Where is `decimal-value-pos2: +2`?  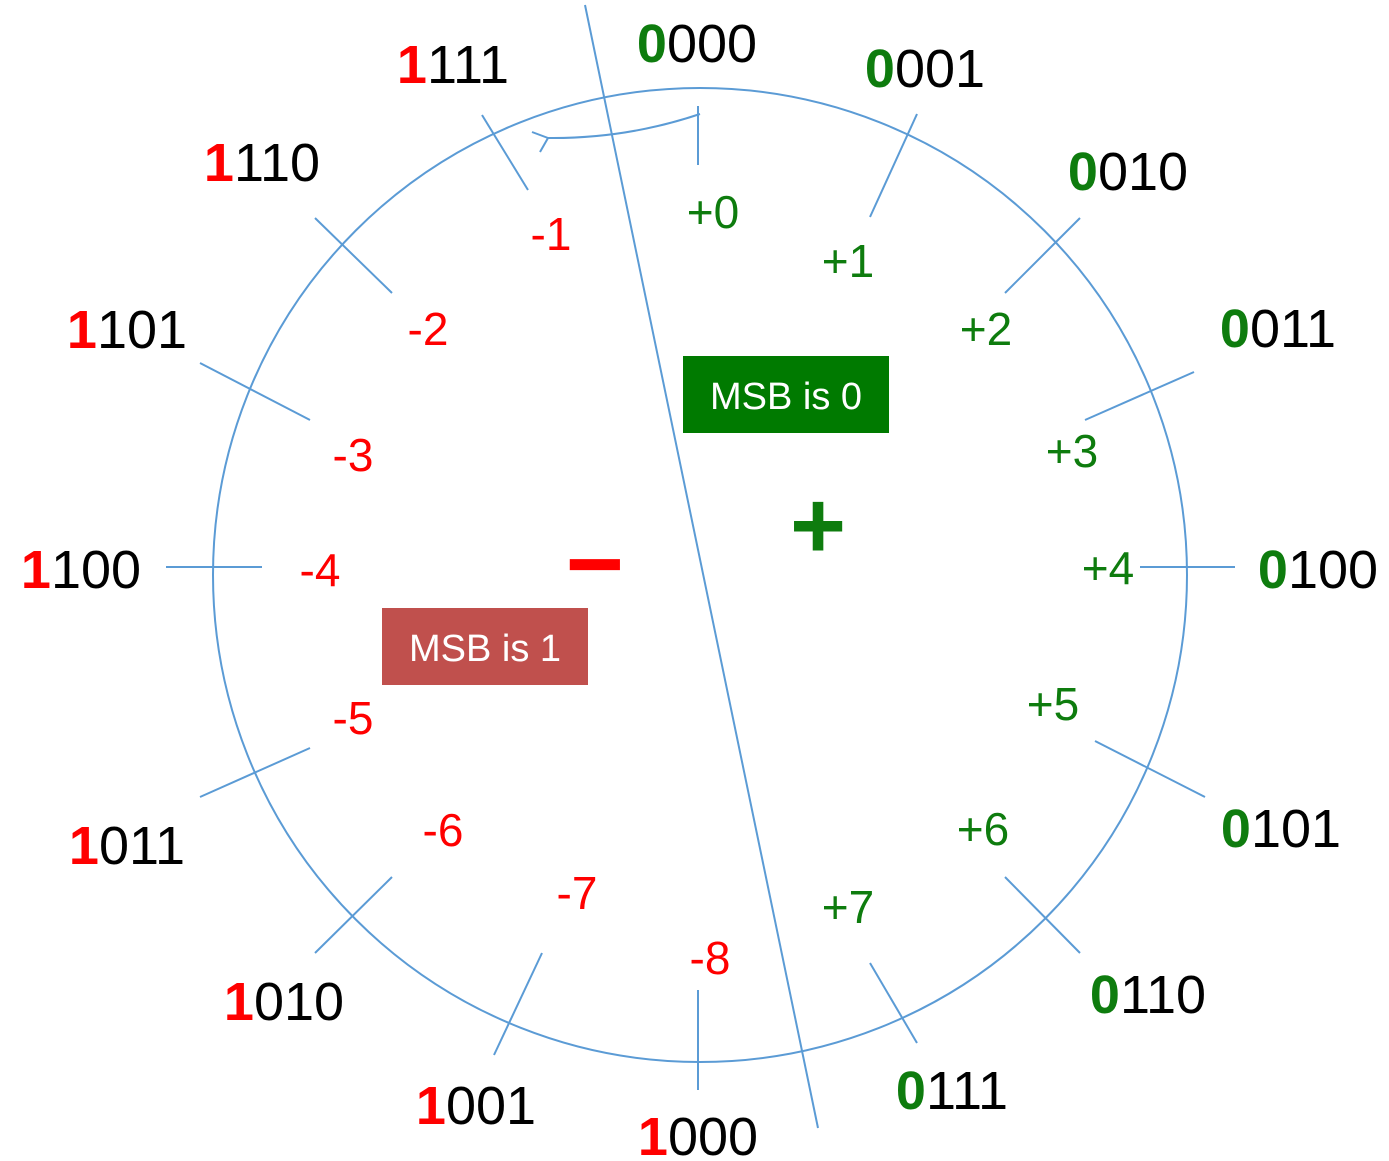 decimal-value-pos2: +2 is located at coordinates (986, 329).